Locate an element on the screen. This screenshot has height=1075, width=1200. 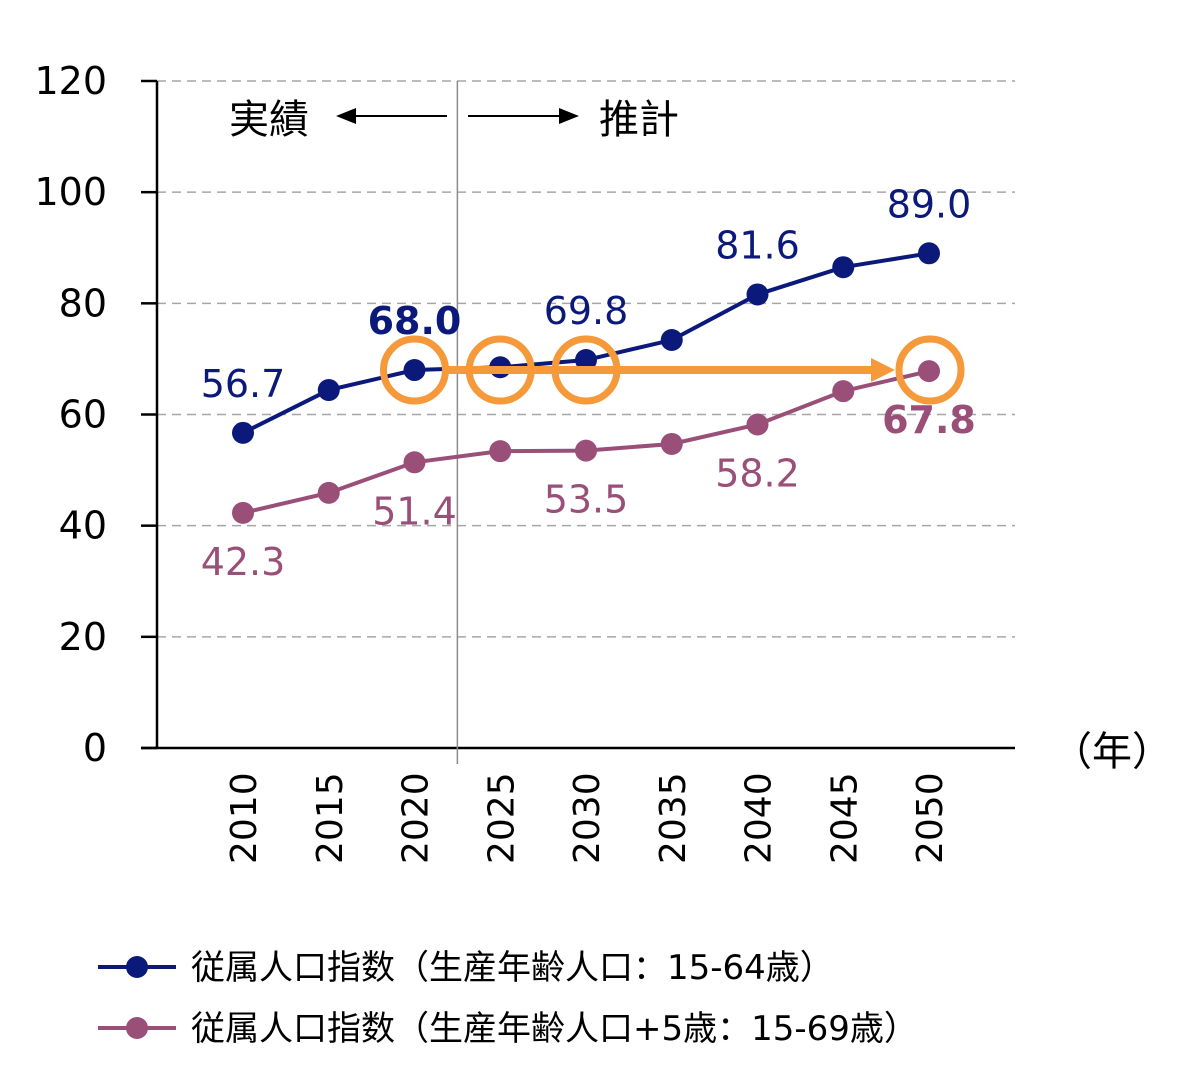
series-2-data-label: 51.4 is located at coordinates (414, 511).